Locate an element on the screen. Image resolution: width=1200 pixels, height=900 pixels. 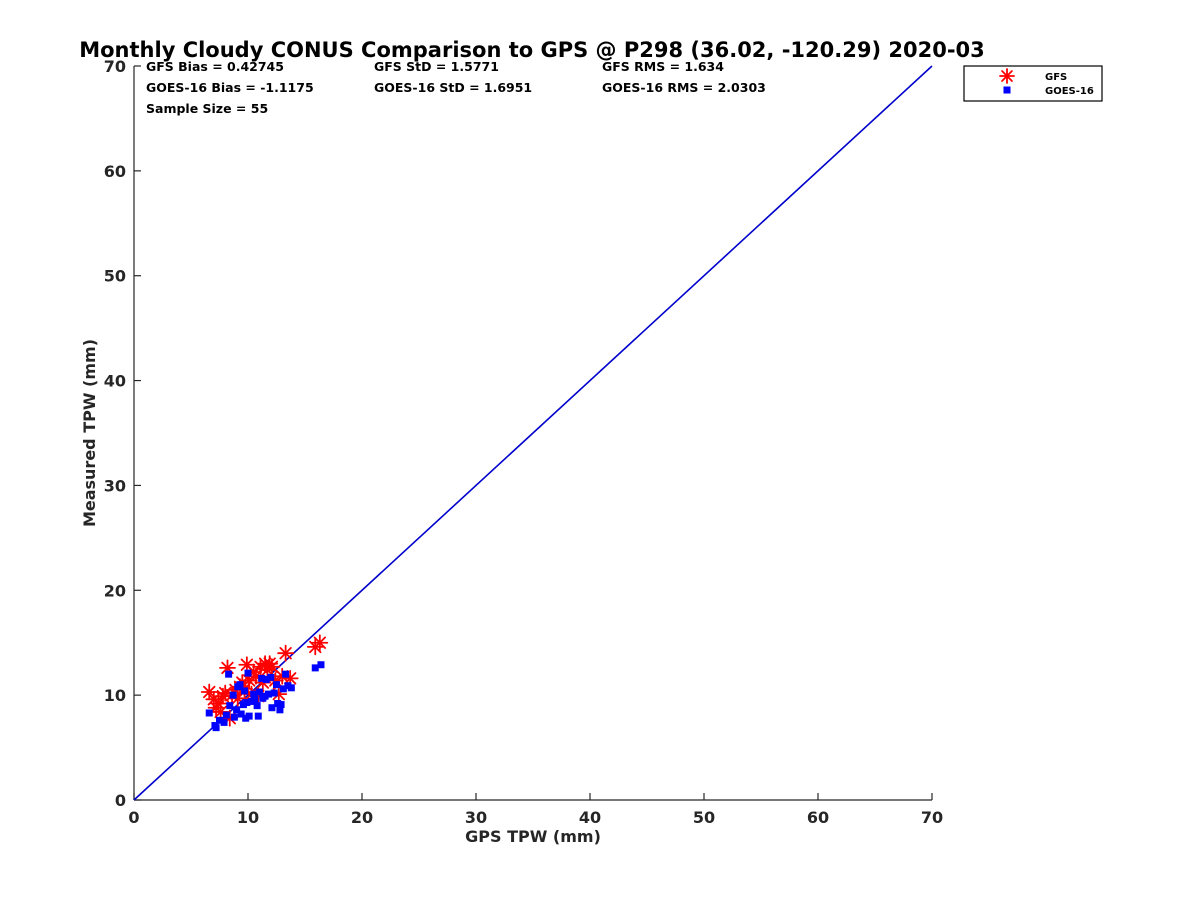
x-tick-label: 20 is located at coordinates (362, 817).